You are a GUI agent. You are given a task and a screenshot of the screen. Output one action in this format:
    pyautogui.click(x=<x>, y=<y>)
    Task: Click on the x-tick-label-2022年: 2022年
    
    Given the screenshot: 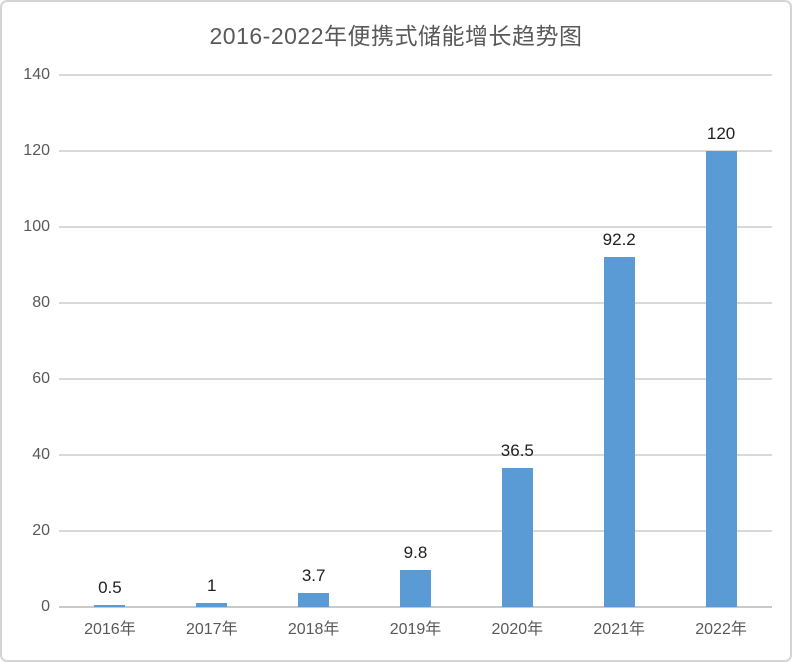 What is the action you would take?
    pyautogui.click(x=721, y=629)
    